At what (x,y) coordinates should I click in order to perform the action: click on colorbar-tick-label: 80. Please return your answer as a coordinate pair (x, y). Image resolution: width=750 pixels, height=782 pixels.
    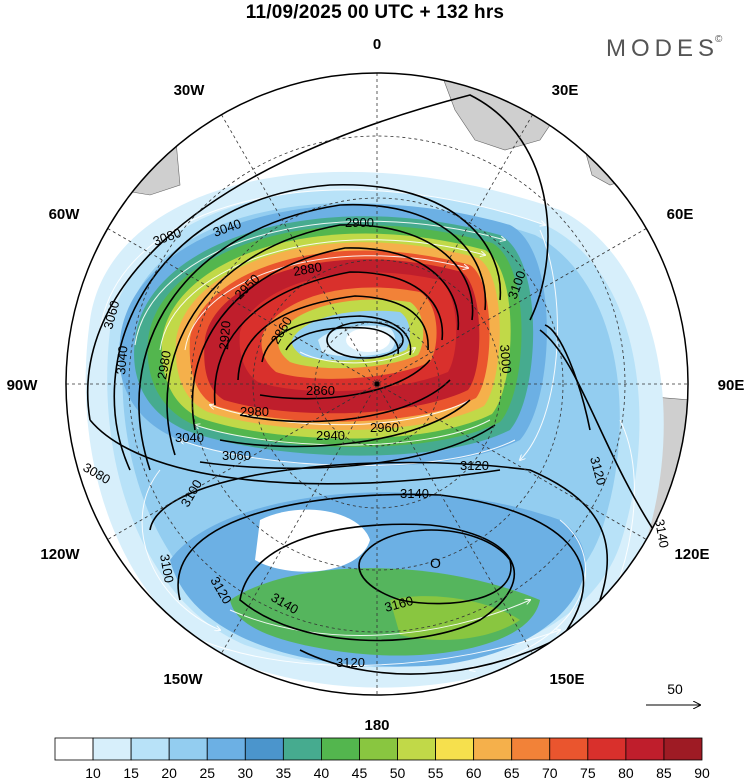
    Looking at the image, I should click on (626, 773).